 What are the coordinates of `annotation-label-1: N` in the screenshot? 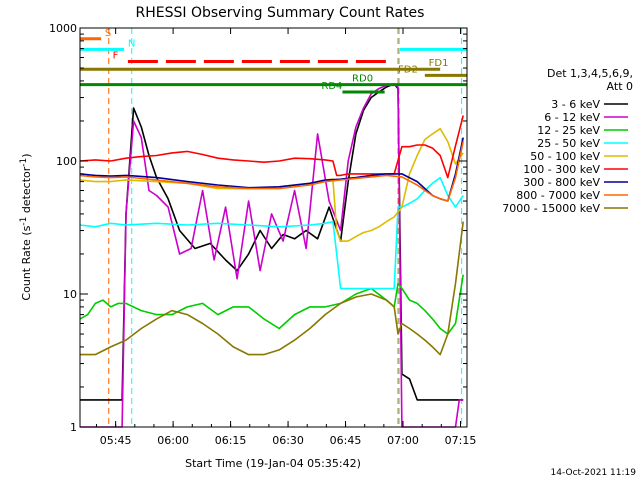 It's located at (131, 43).